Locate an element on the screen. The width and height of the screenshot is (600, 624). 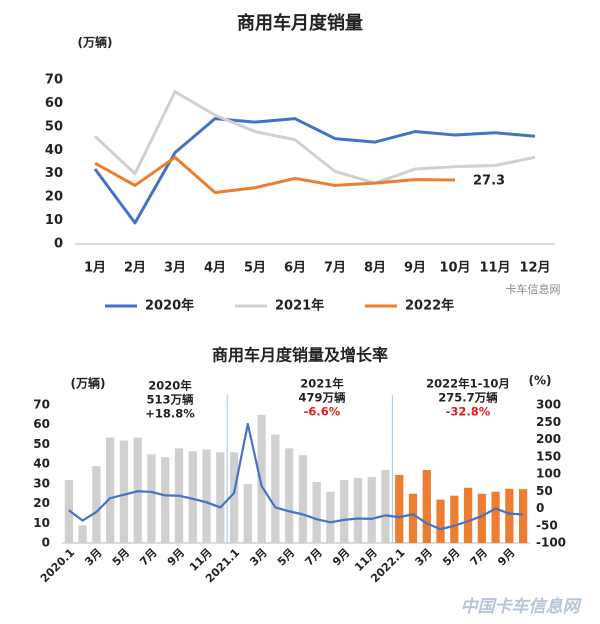
y2-tick-label: 0 is located at coordinates (540, 508).